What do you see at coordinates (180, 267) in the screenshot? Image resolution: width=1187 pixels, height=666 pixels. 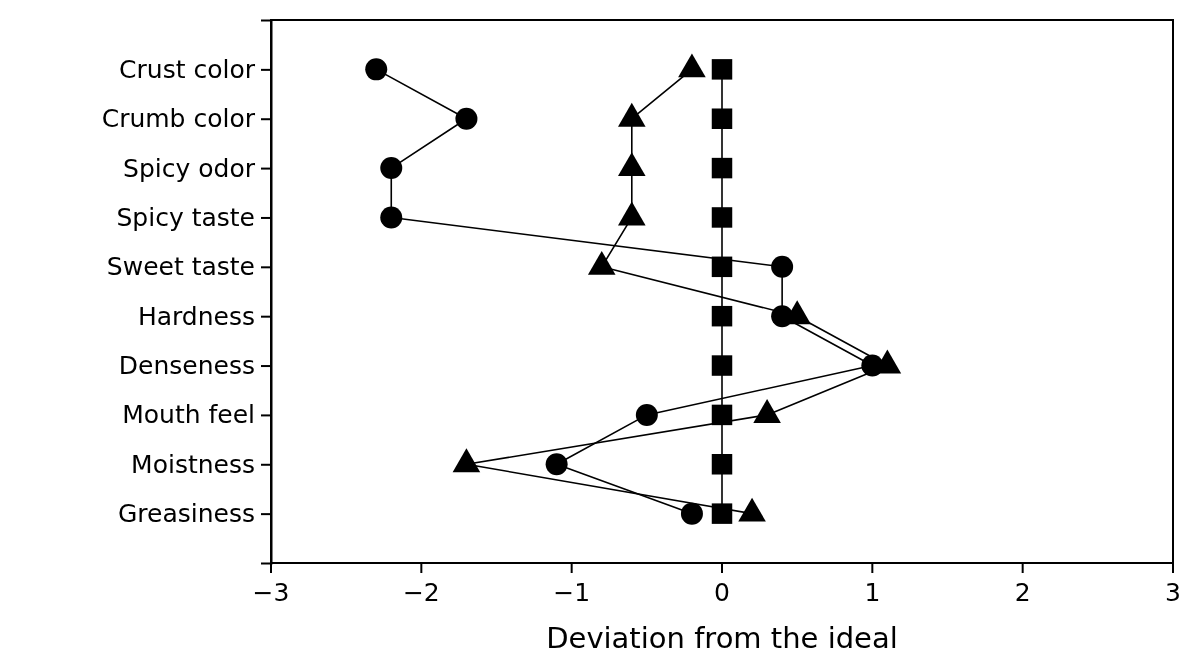 I see `y-tick-label: Sweet taste` at bounding box center [180, 267].